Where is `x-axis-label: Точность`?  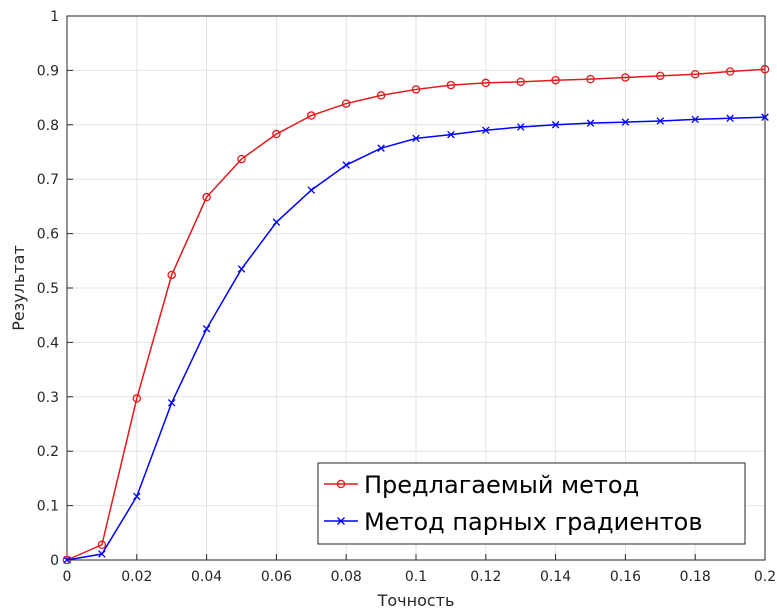 x-axis-label: Точность is located at coordinates (416, 600).